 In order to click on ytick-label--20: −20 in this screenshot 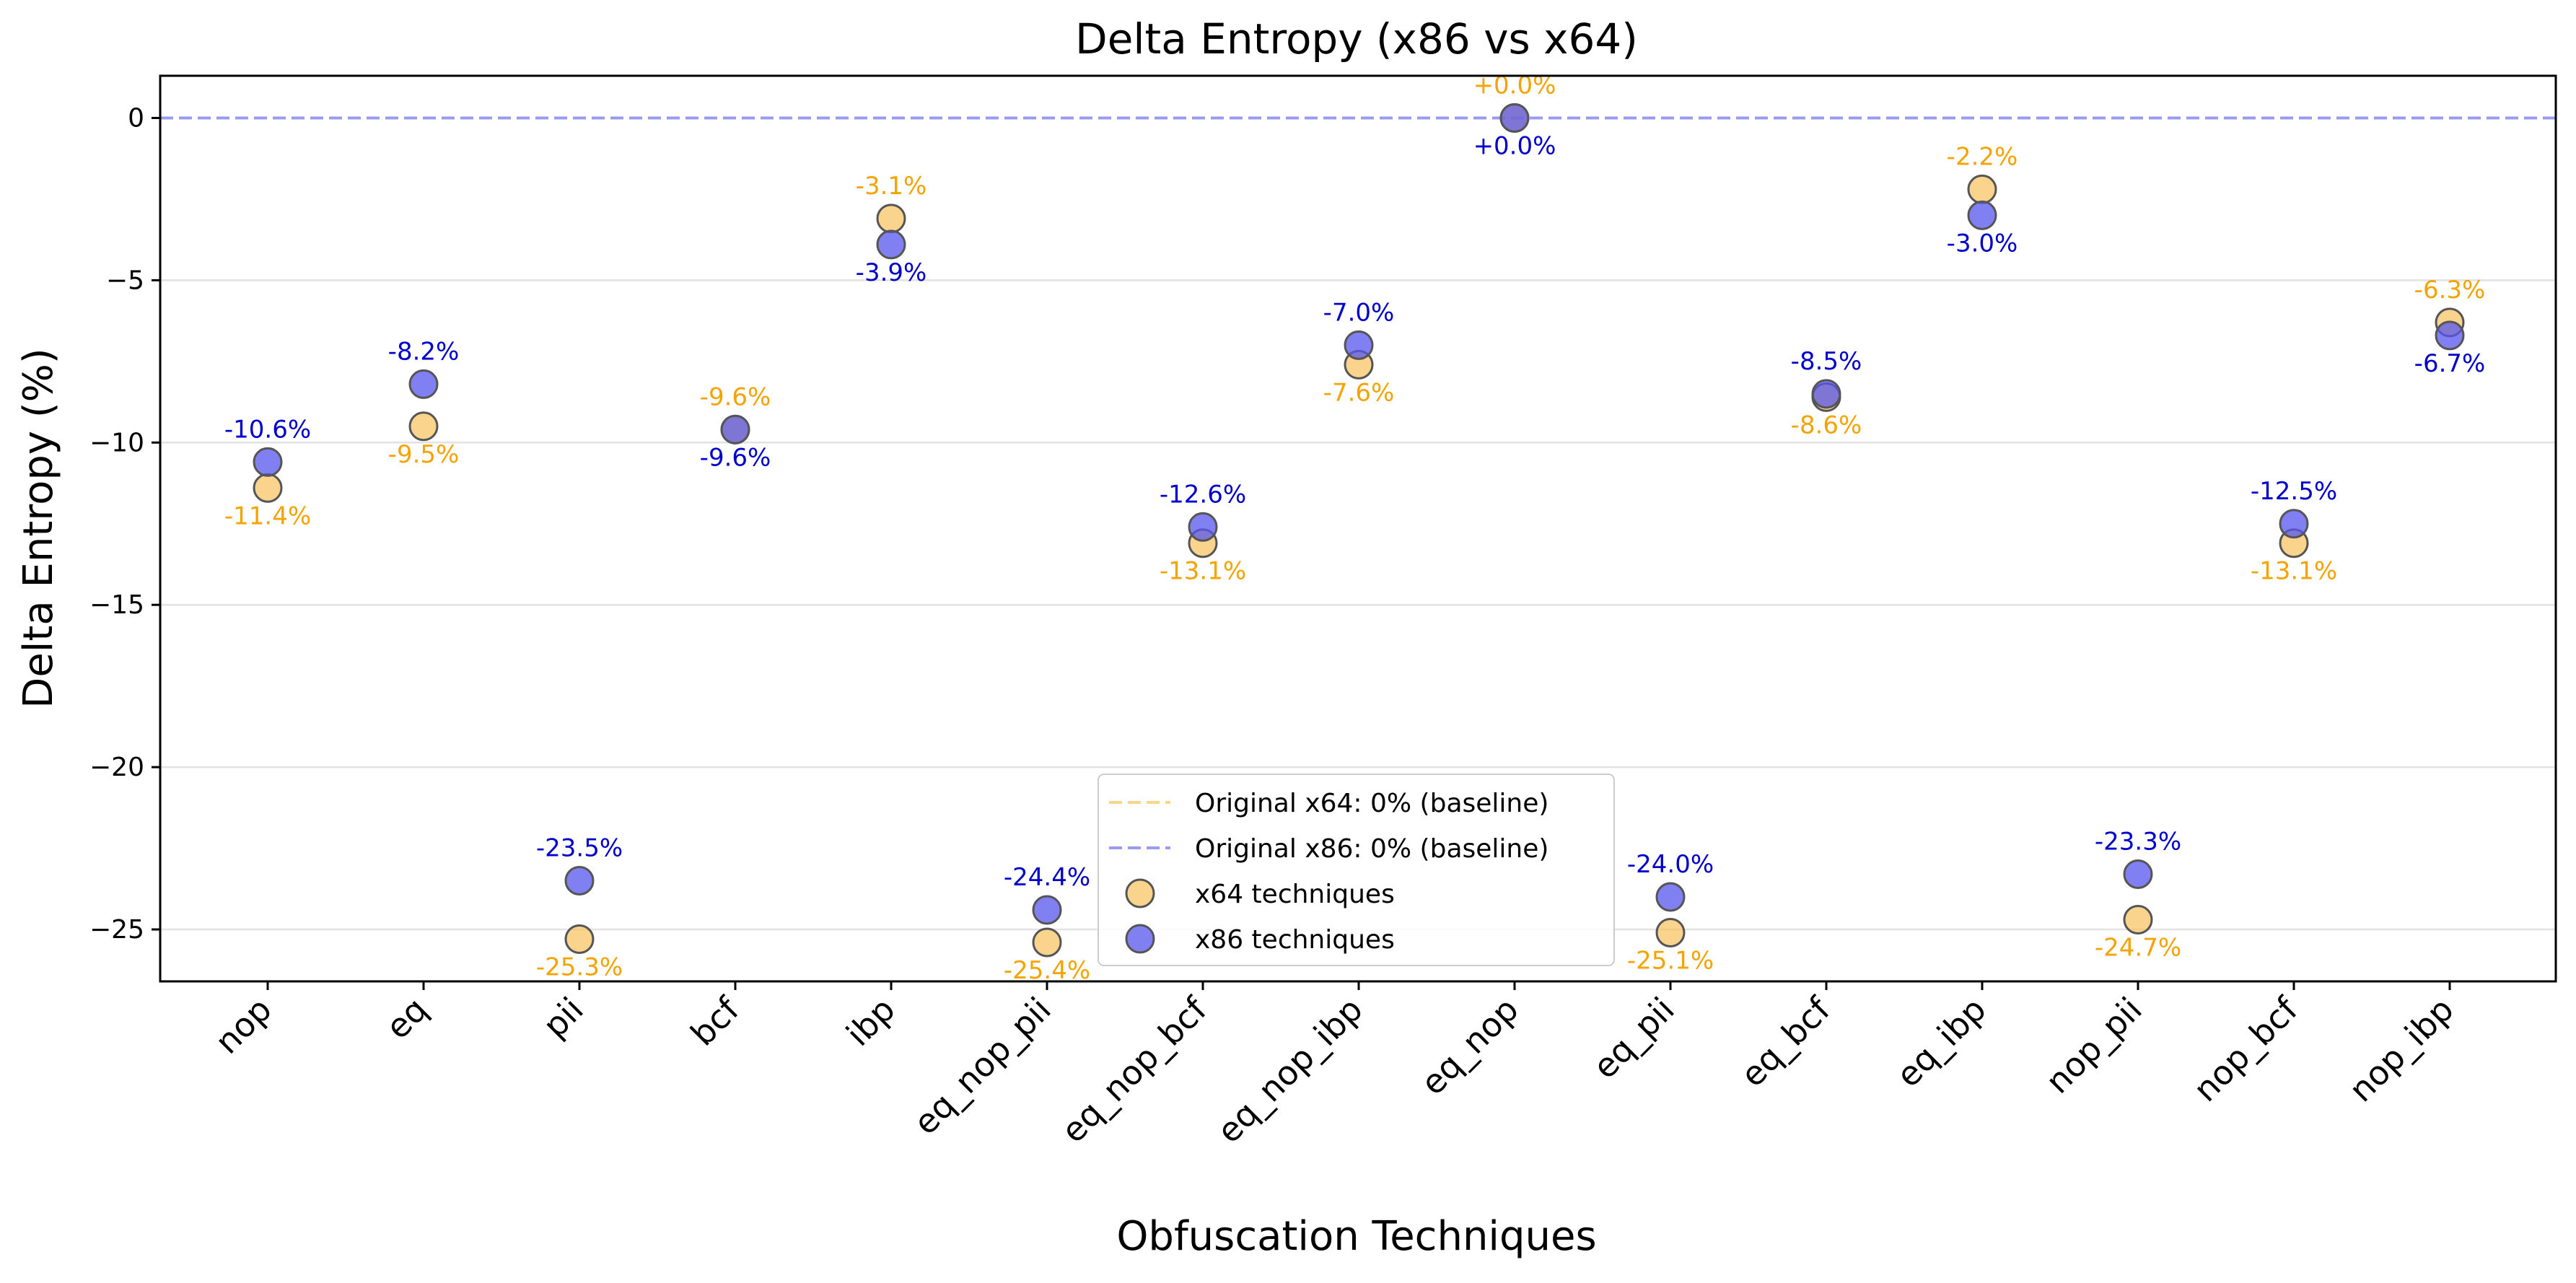, I will do `click(116, 768)`.